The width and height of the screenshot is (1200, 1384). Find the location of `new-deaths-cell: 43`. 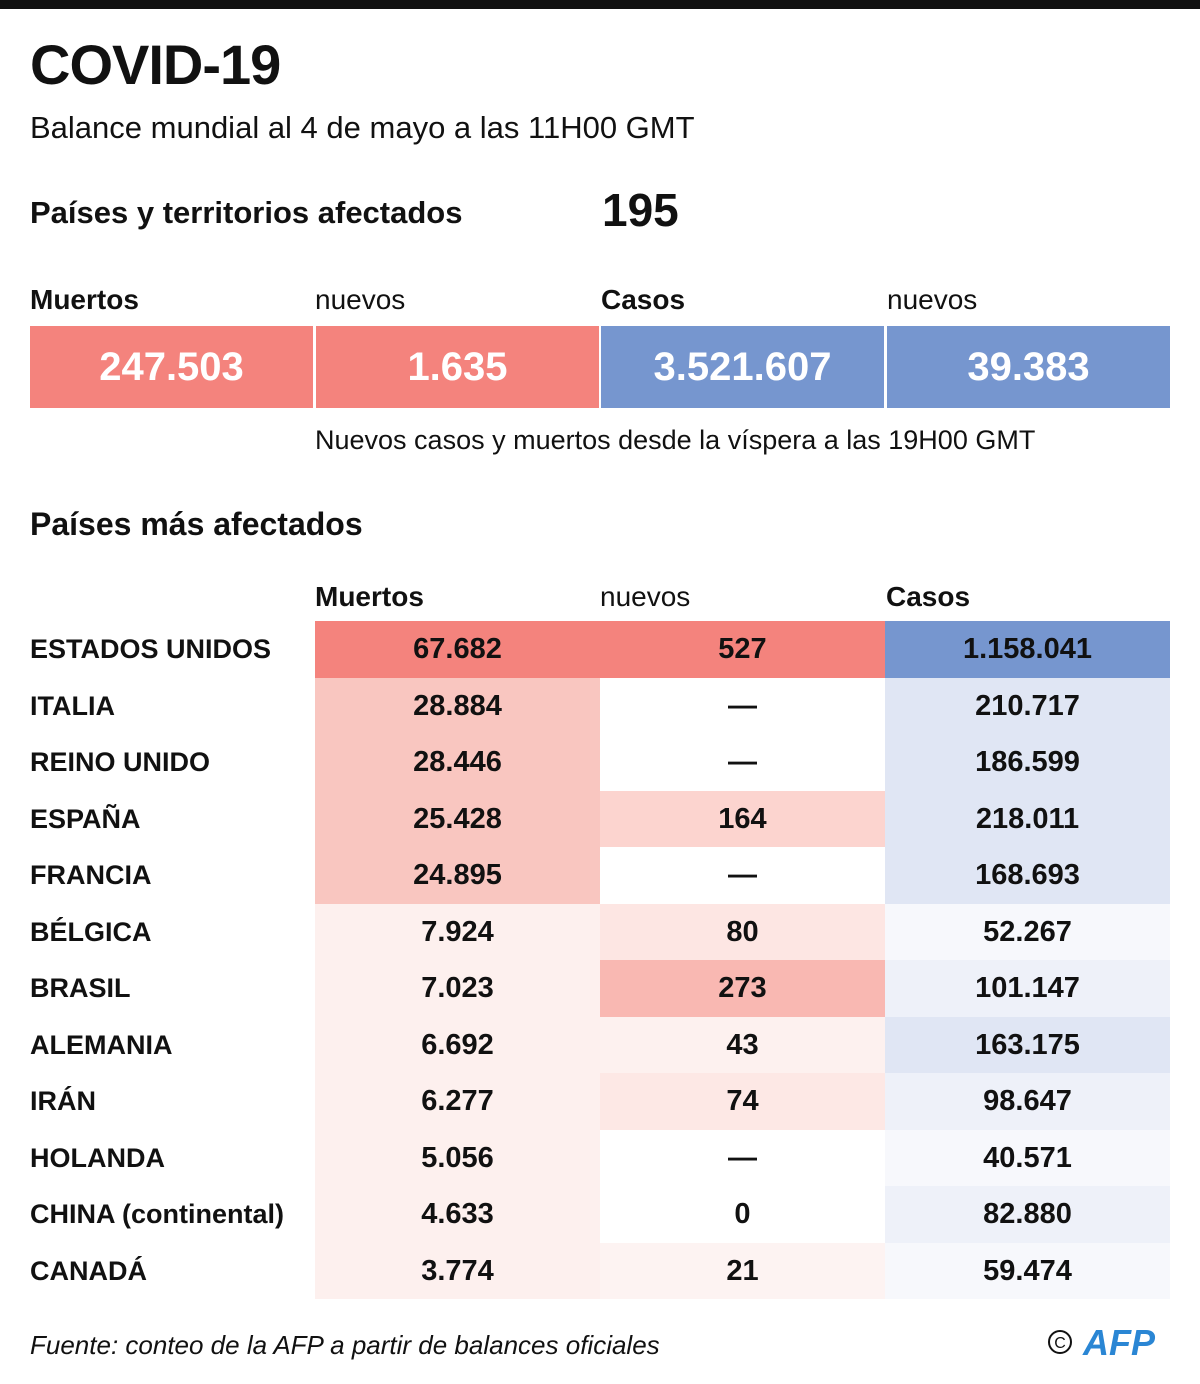

new-deaths-cell: 43 is located at coordinates (742, 1044).